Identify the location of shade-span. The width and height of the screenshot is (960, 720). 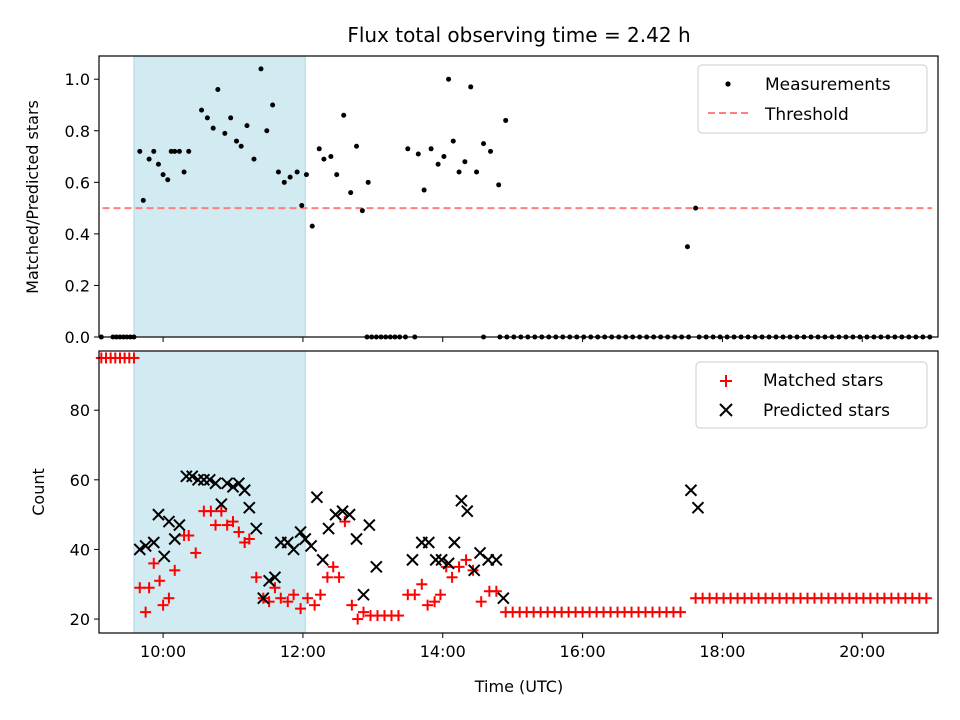
(219, 196).